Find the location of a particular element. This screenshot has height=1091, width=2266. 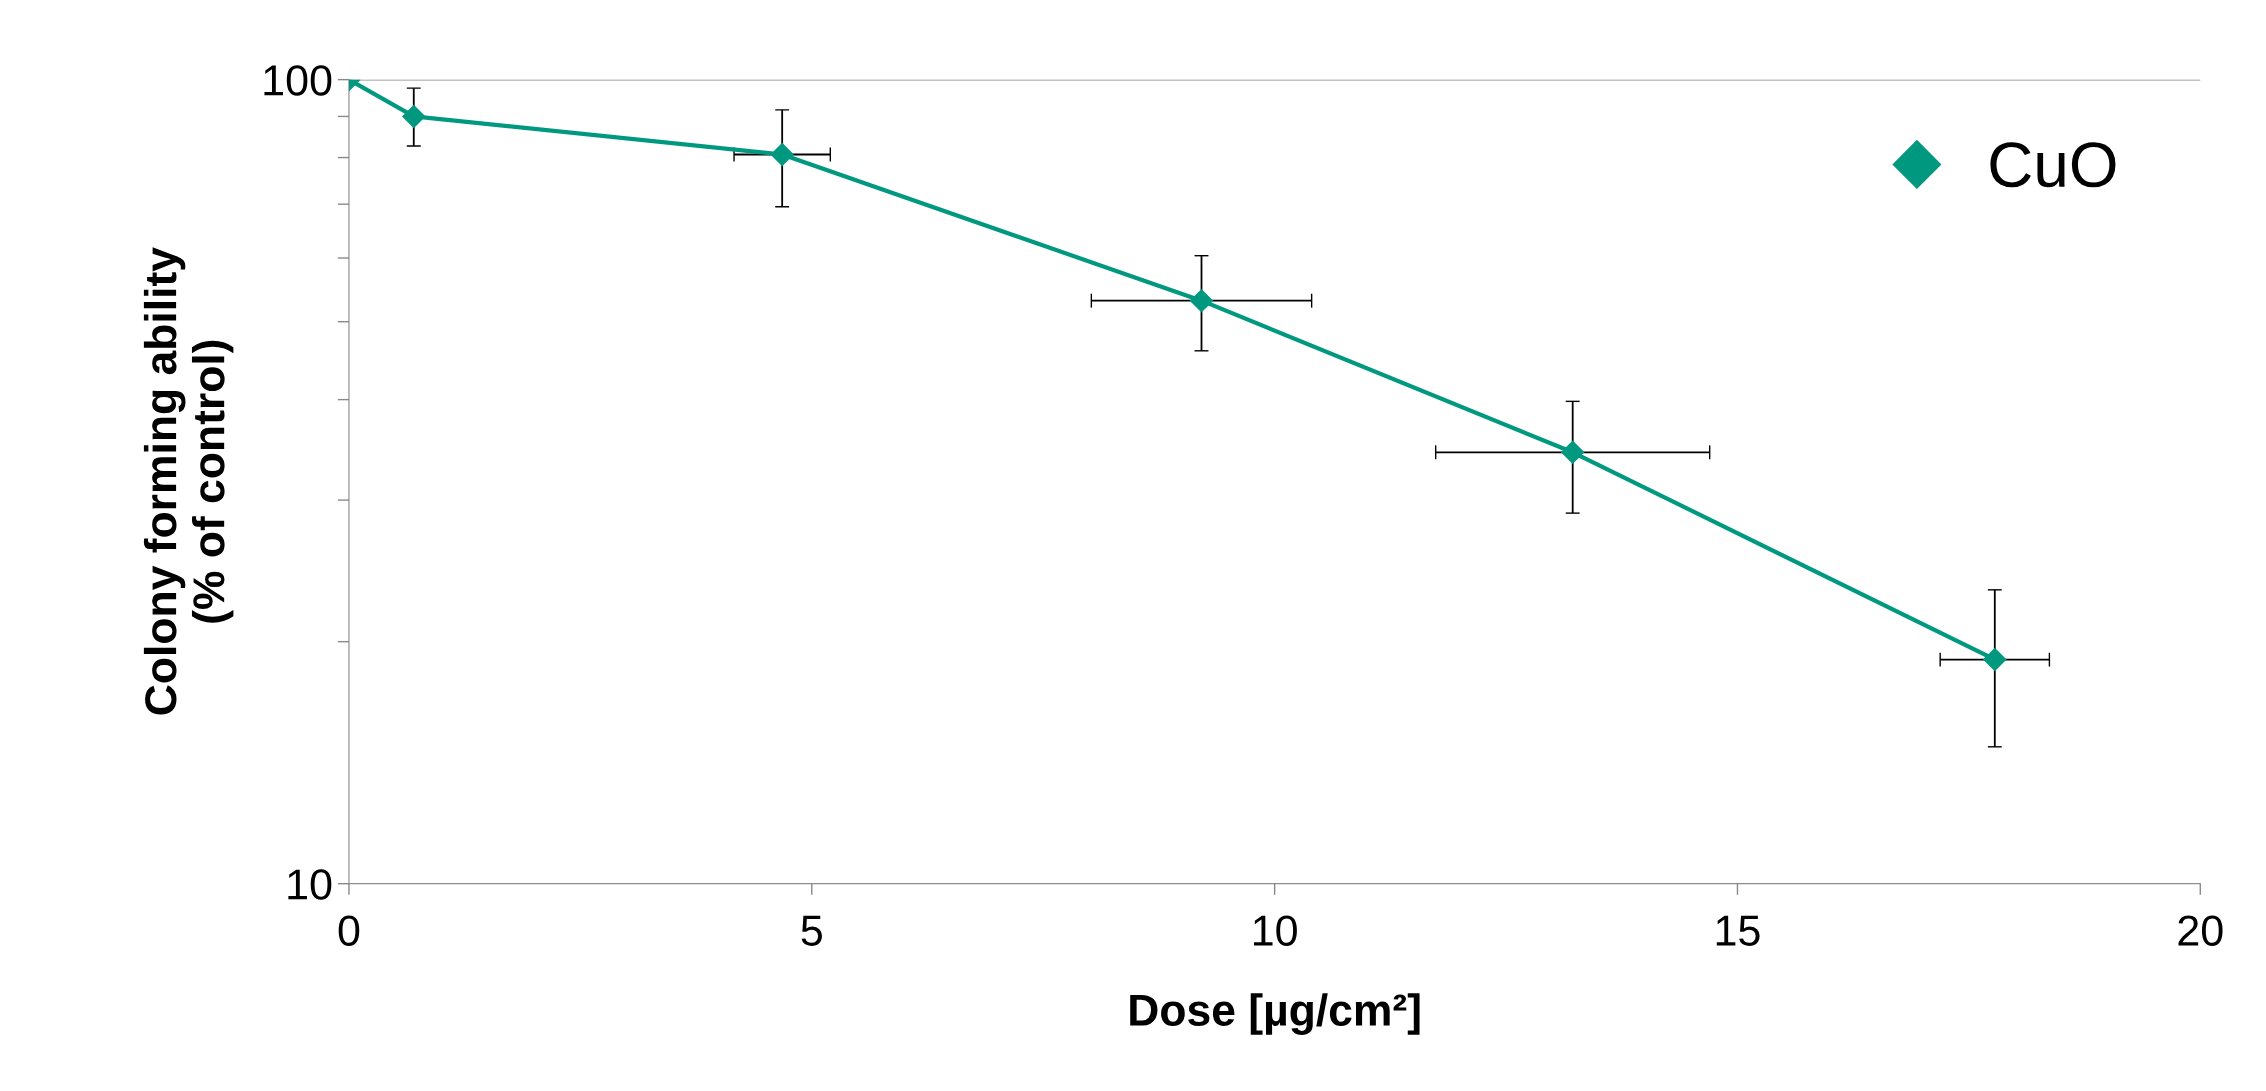

x-tick-label: 15 is located at coordinates (1738, 930).